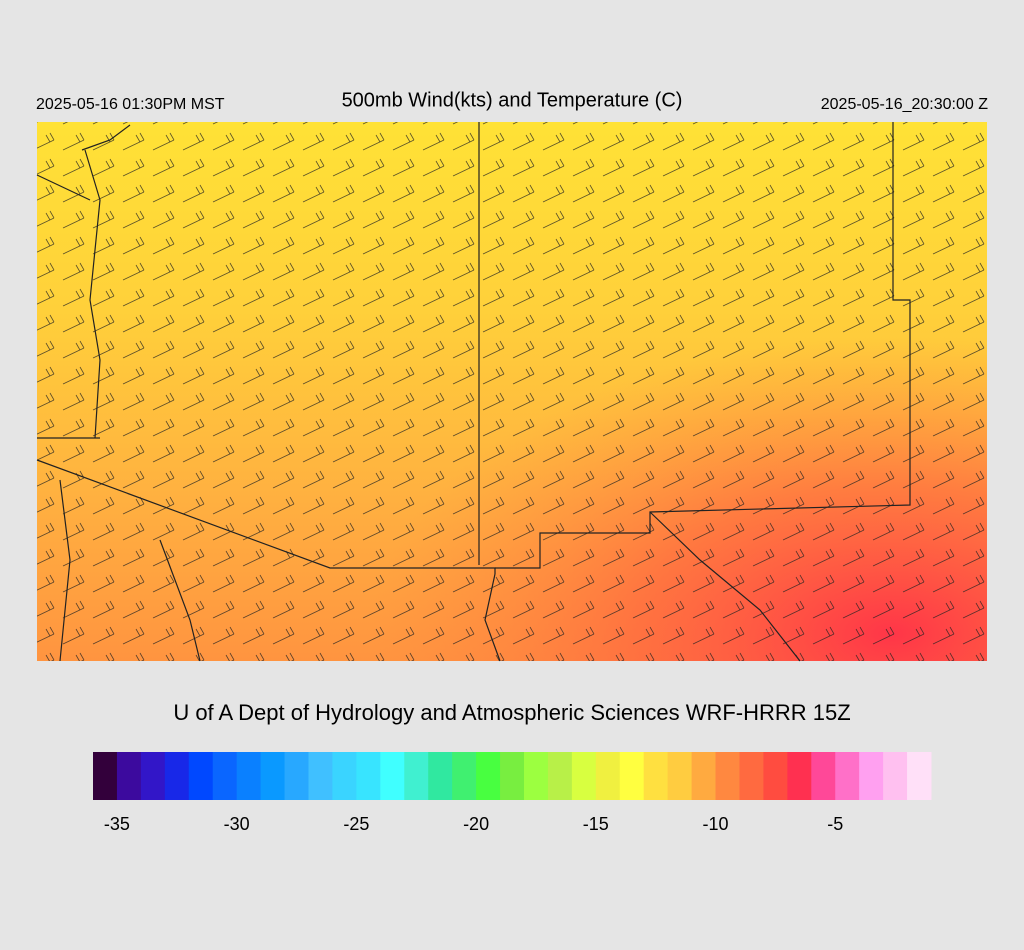 This screenshot has width=1024, height=950. What do you see at coordinates (356, 824) in the screenshot?
I see `colorbar-tick-label: -25` at bounding box center [356, 824].